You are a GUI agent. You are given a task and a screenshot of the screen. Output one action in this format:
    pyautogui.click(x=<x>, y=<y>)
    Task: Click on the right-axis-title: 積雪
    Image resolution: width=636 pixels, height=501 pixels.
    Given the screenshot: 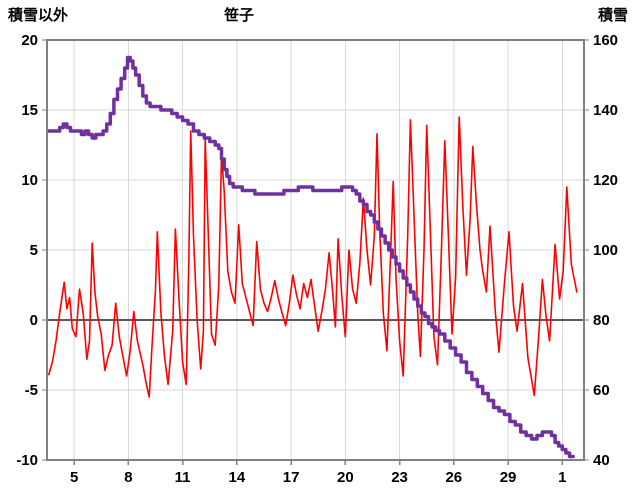 What is the action you would take?
    pyautogui.click(x=612, y=15)
    